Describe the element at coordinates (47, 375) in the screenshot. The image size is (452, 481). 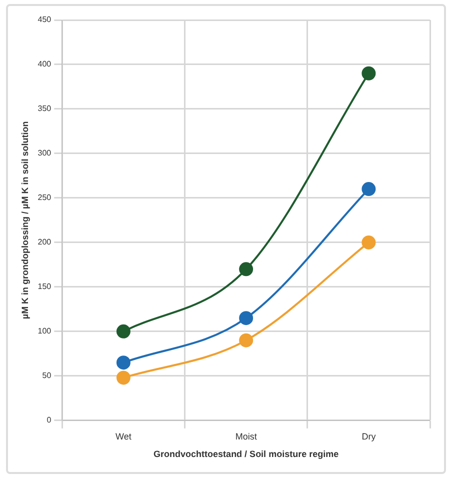
I see `y-tick-label: 50` at that location.